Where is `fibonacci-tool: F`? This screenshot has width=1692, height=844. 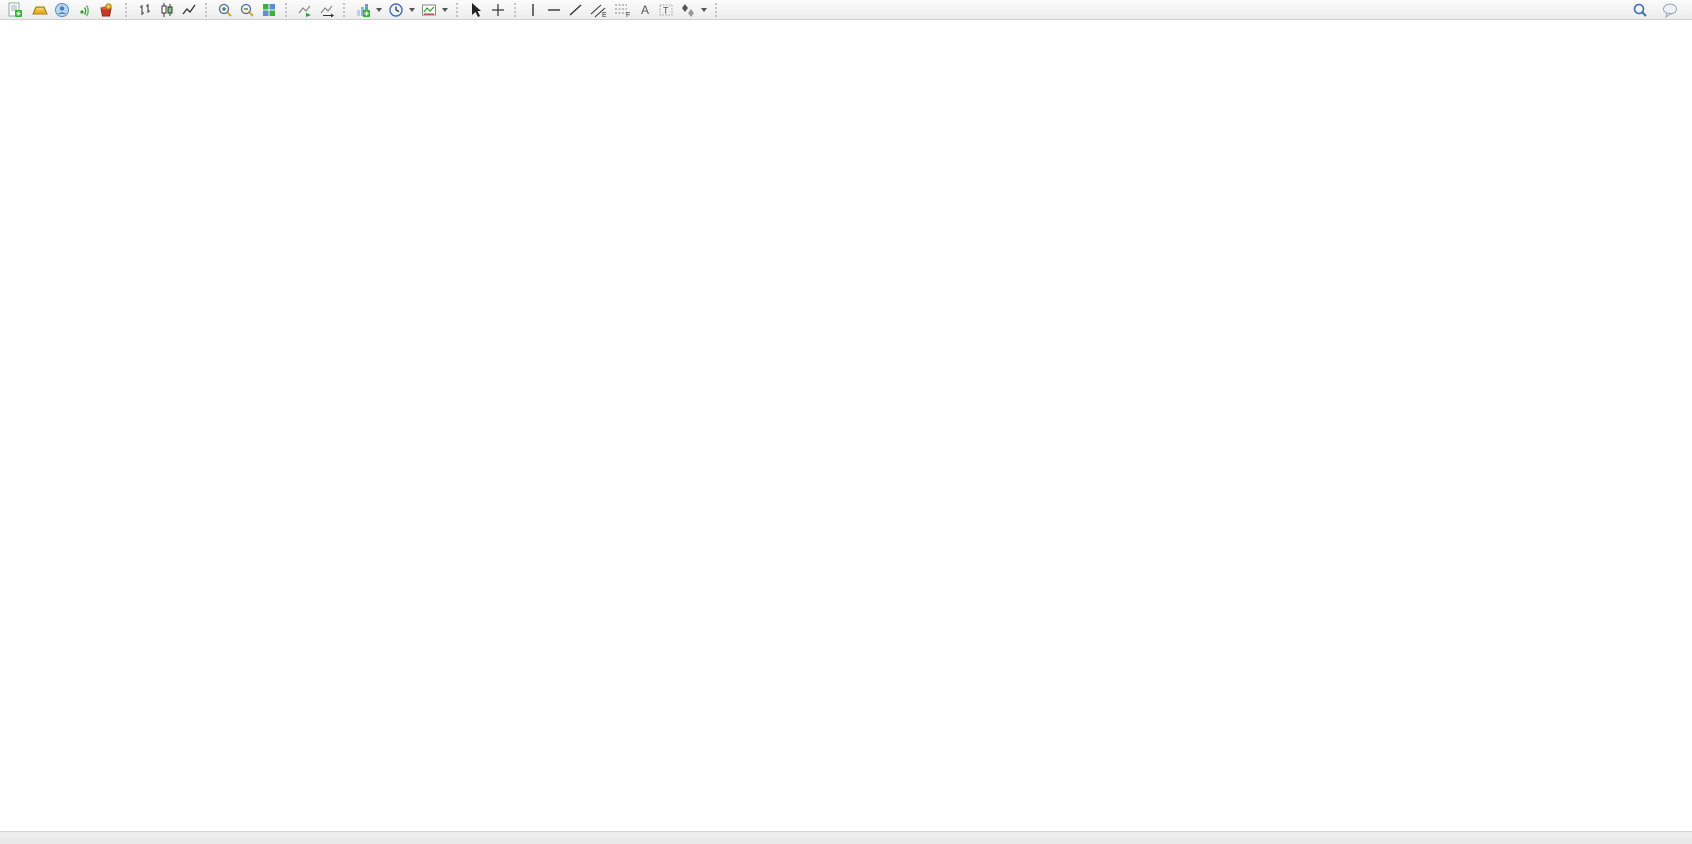
fibonacci-tool: F is located at coordinates (623, 10).